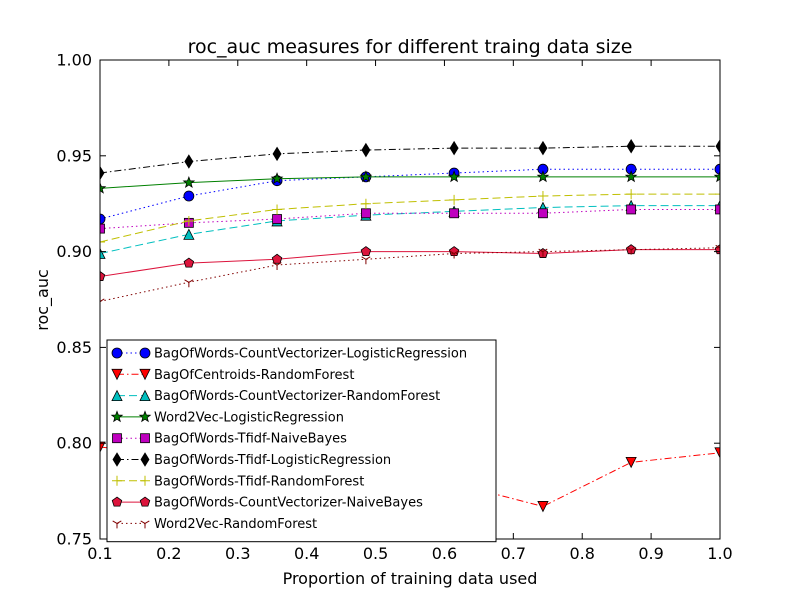 This screenshot has height=600, width=800. Describe the element at coordinates (145, 374) in the screenshot. I see `legend-marker-2b` at that location.